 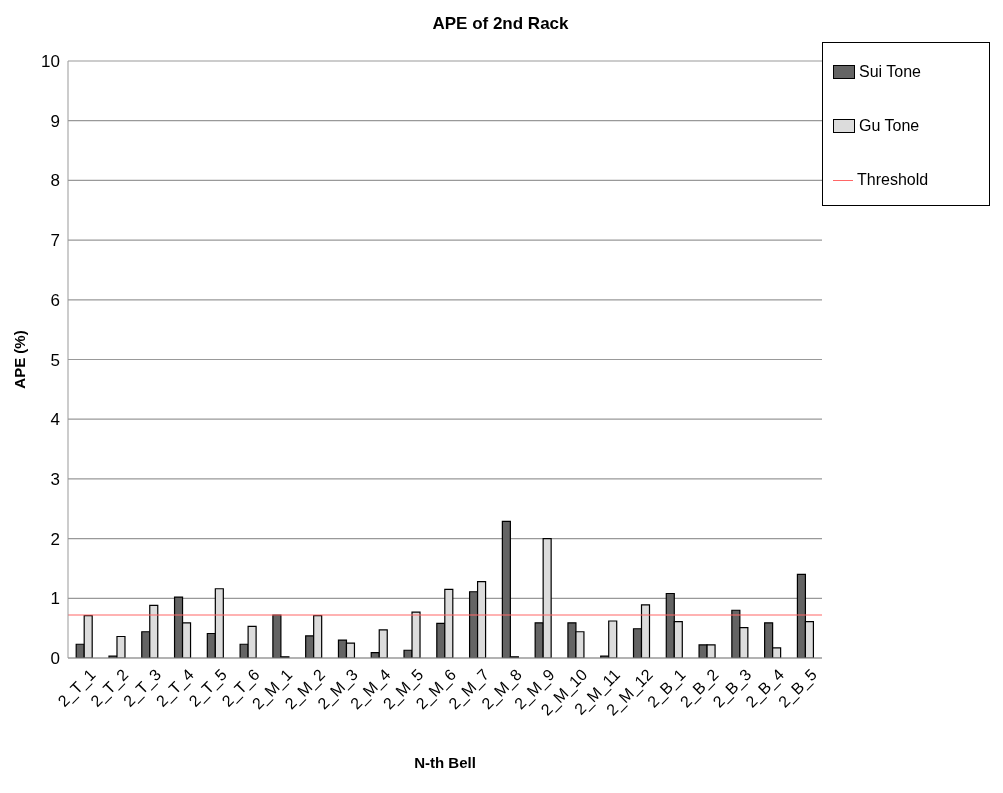 I want to click on y-tick-label: 5, so click(x=55, y=360).